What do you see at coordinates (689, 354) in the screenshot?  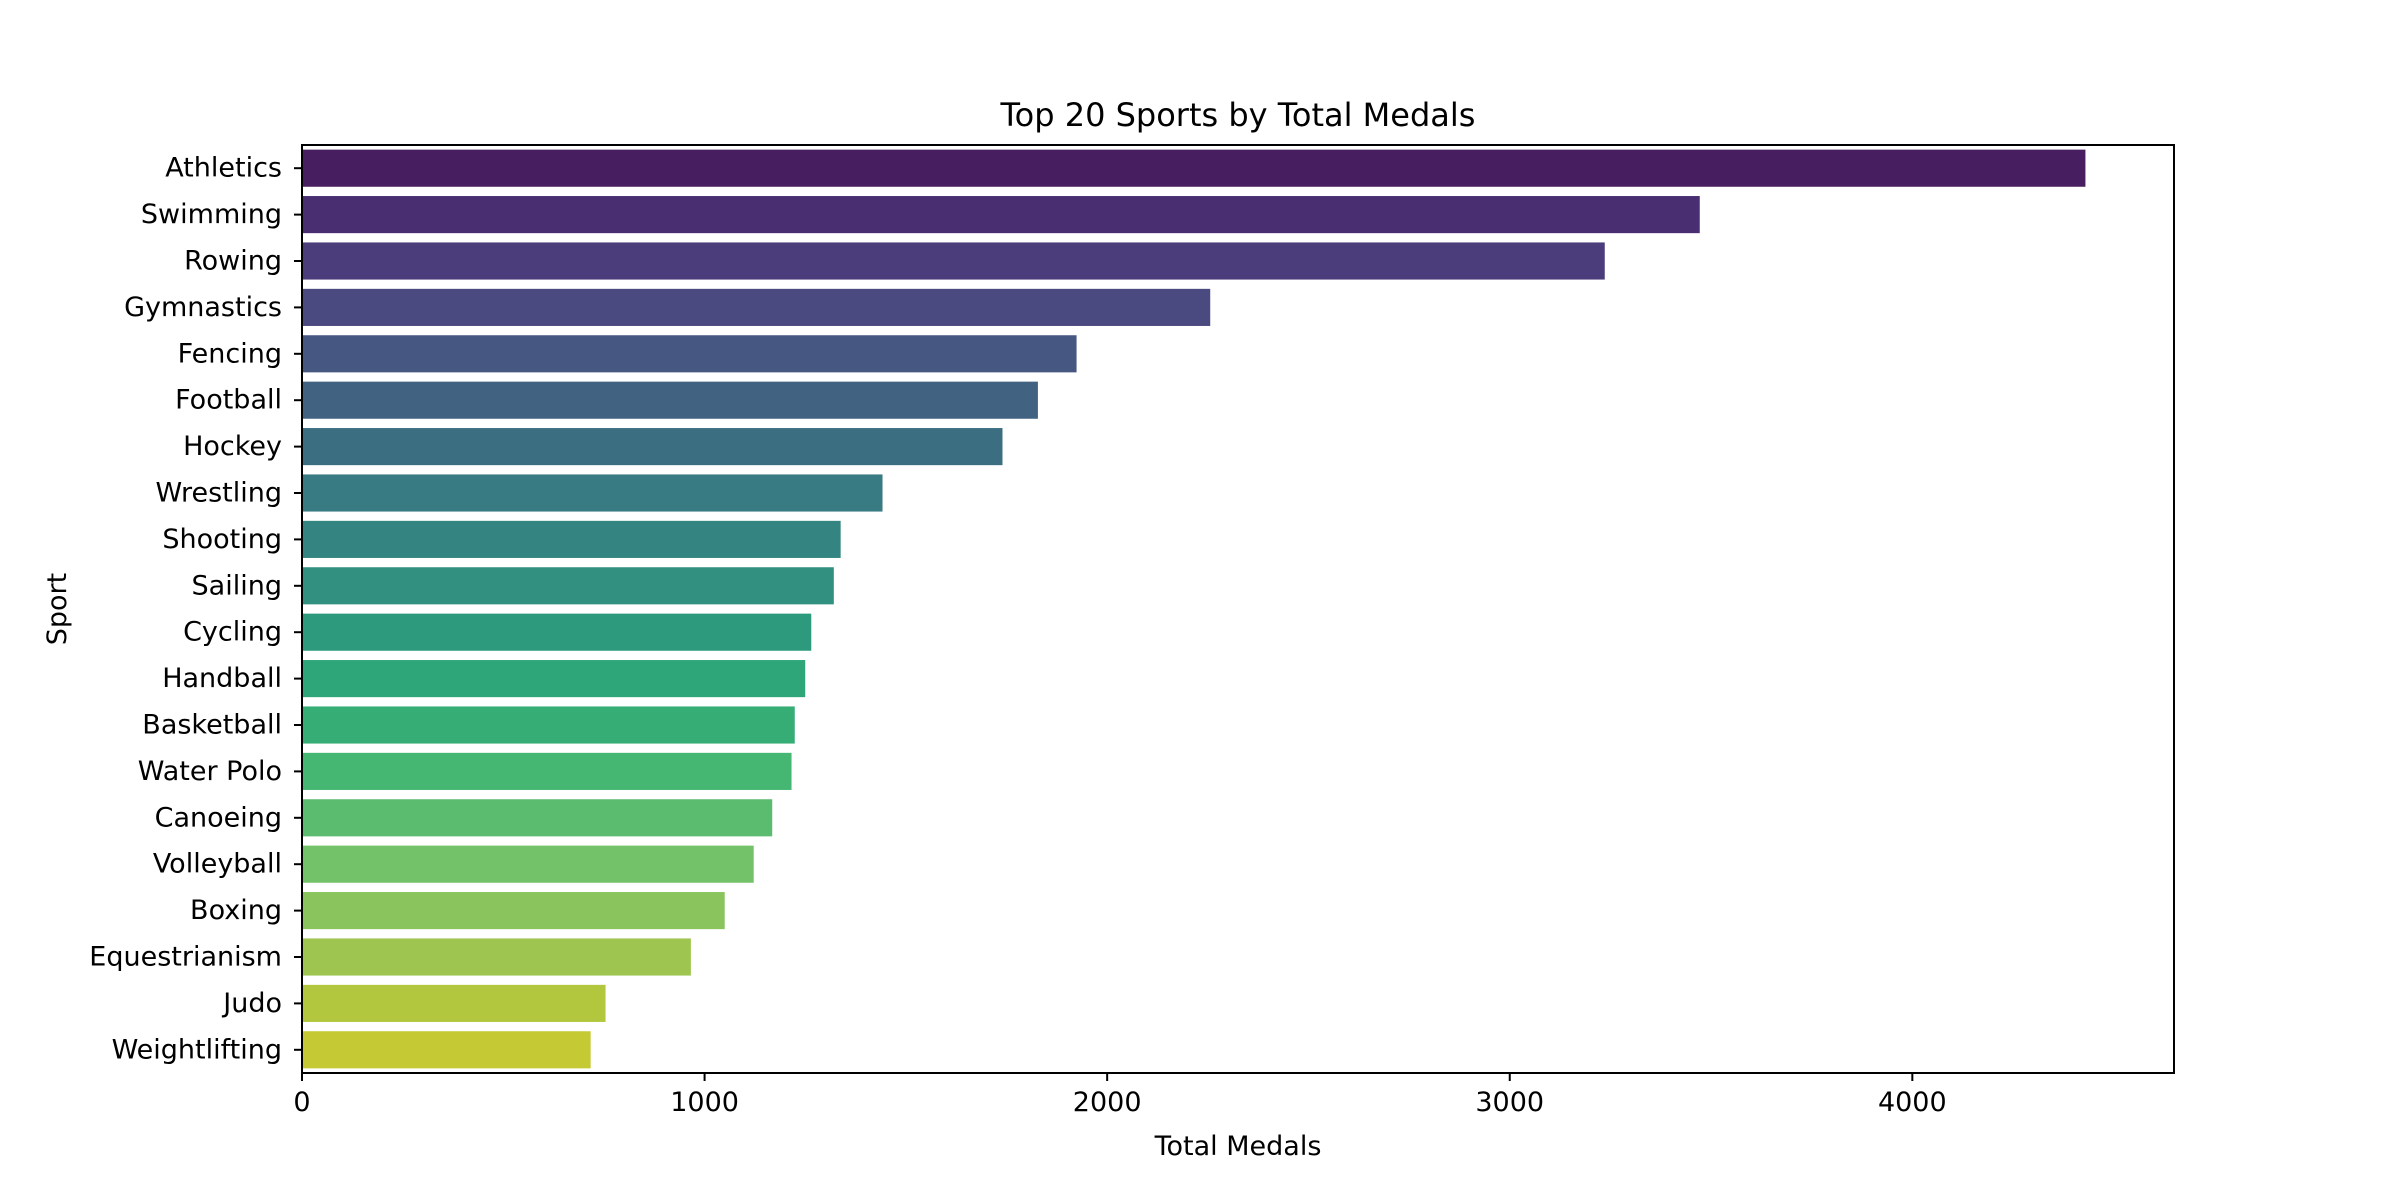 I see `bar-fencing` at bounding box center [689, 354].